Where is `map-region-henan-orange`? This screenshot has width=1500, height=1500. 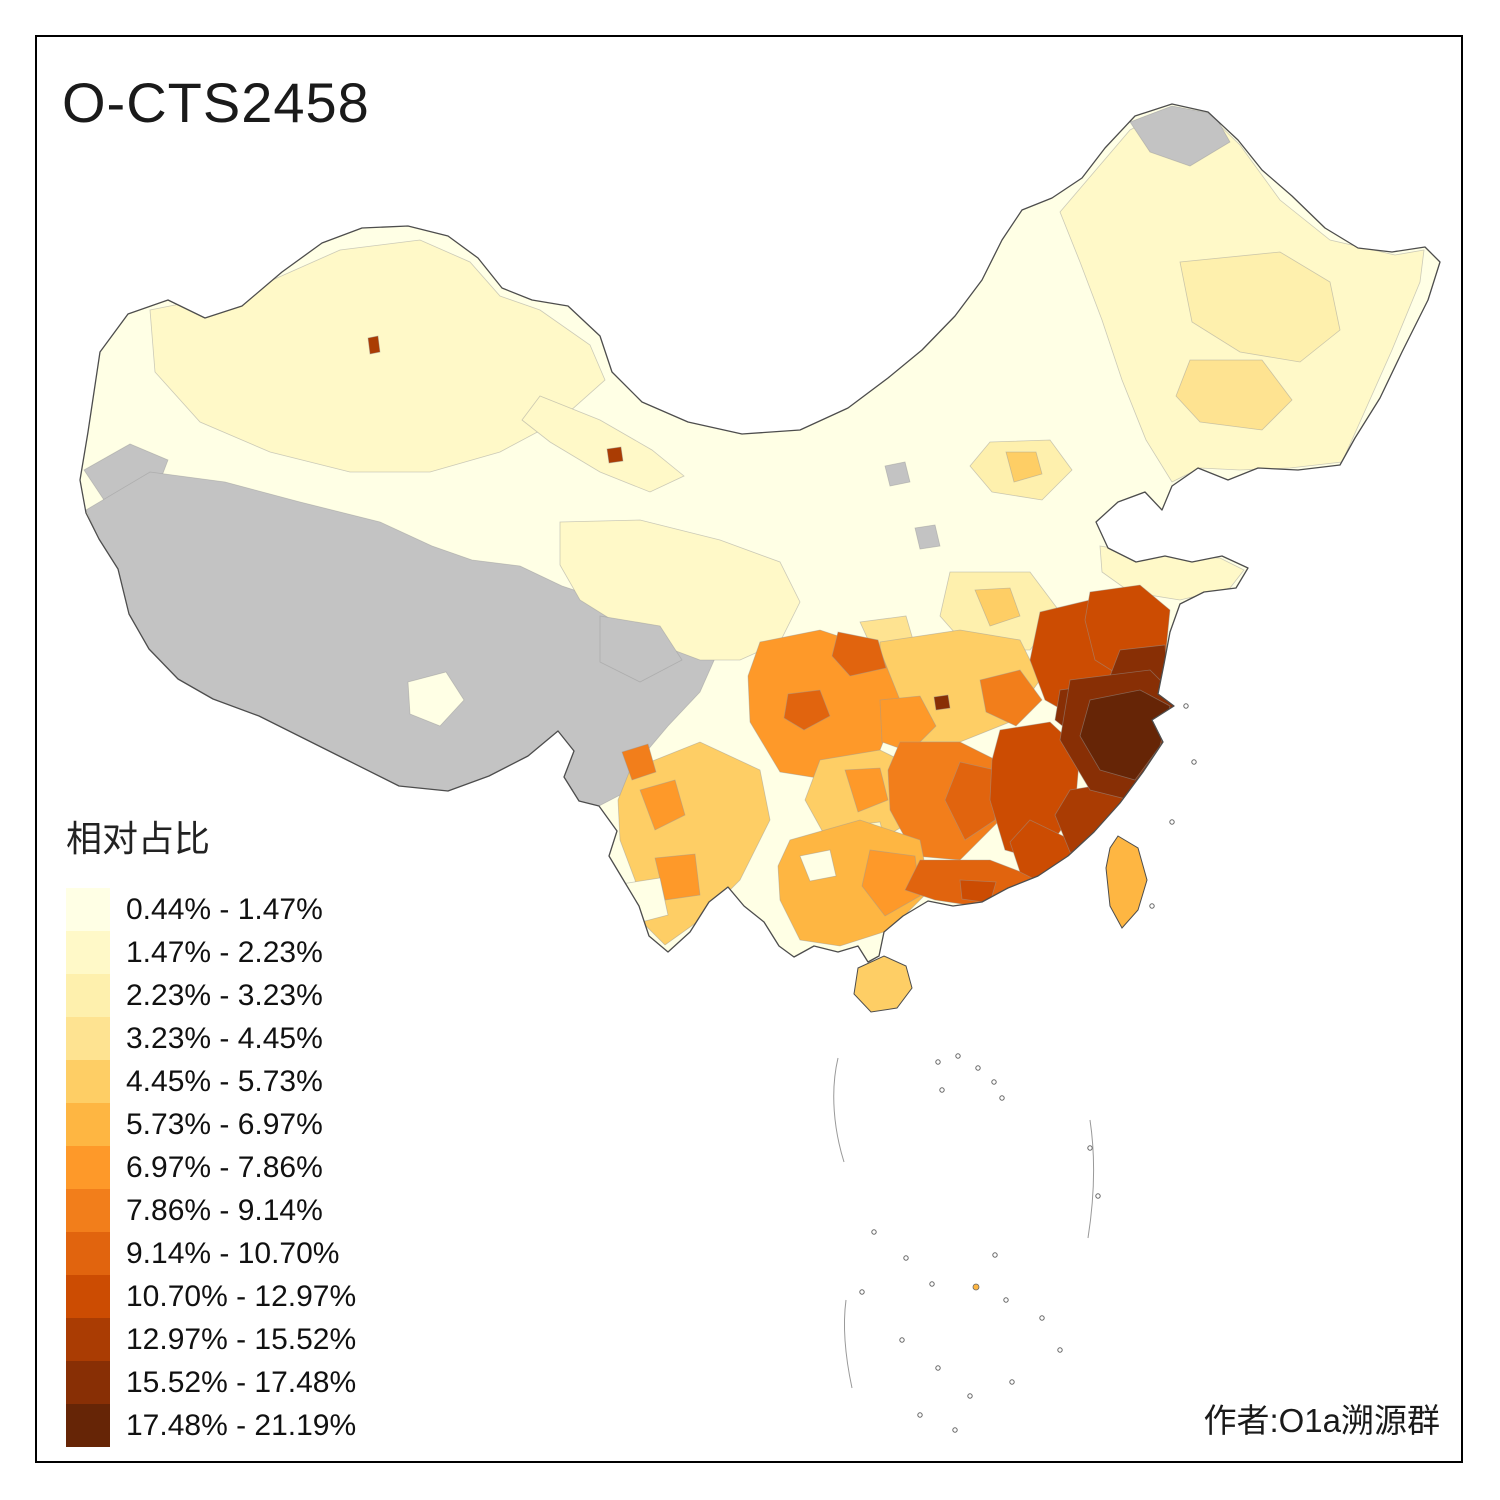
map-region-henan-orange is located at coordinates (997, 607).